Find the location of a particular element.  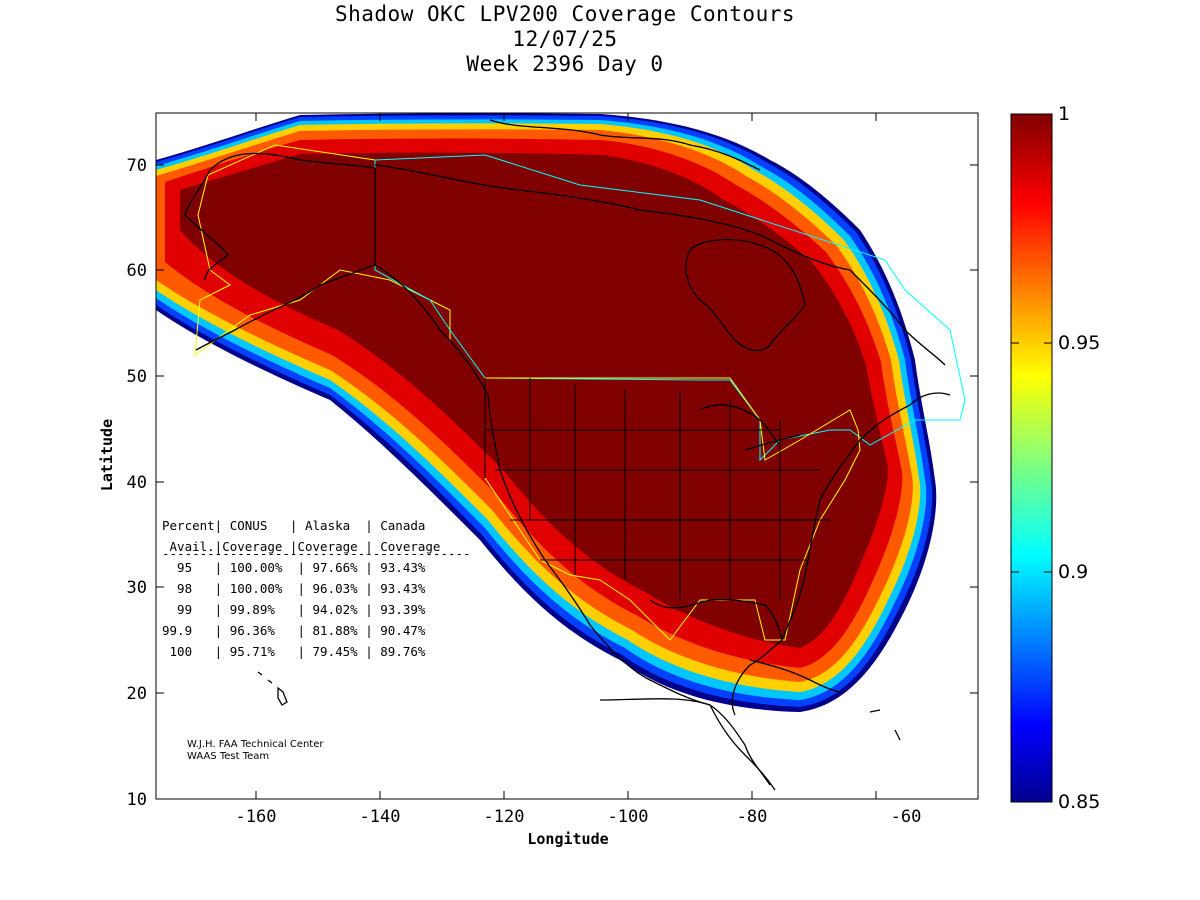

y-tick-labels: 10 20 30 40 50 60 70 is located at coordinates (137, 483).